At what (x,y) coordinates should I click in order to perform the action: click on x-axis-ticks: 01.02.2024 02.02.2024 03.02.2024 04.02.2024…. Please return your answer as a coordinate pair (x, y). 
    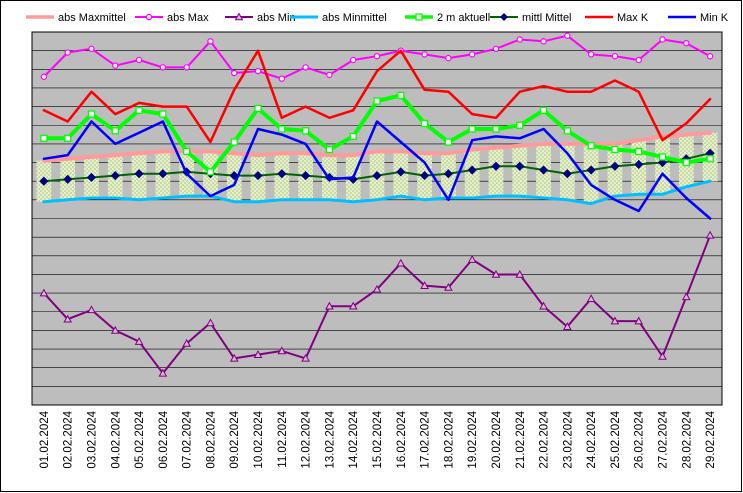
    Looking at the image, I should click on (378, 439).